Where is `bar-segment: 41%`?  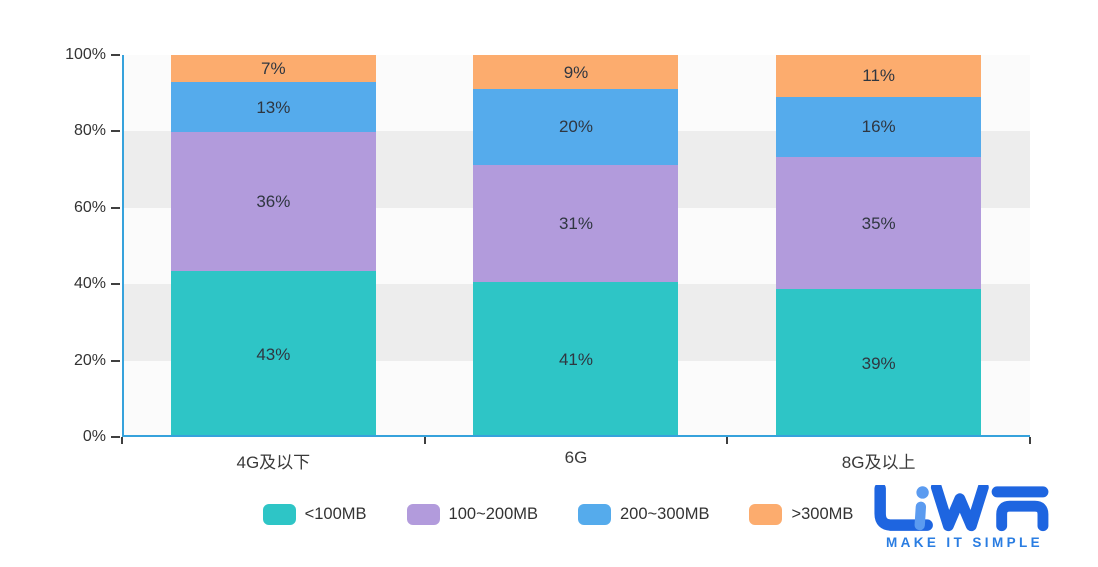
bar-segment: 41% is located at coordinates (576, 359).